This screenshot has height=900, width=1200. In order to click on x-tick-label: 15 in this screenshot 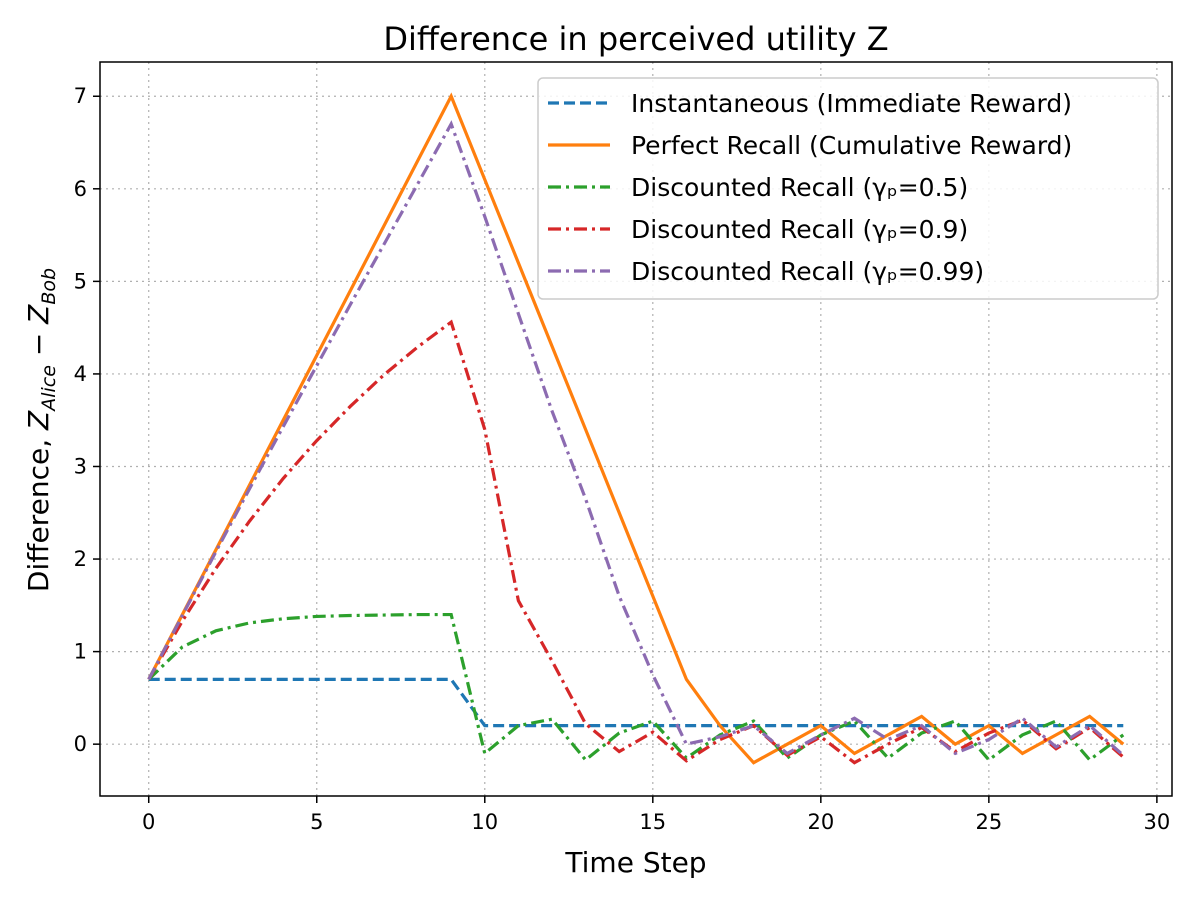, I will do `click(652, 822)`.